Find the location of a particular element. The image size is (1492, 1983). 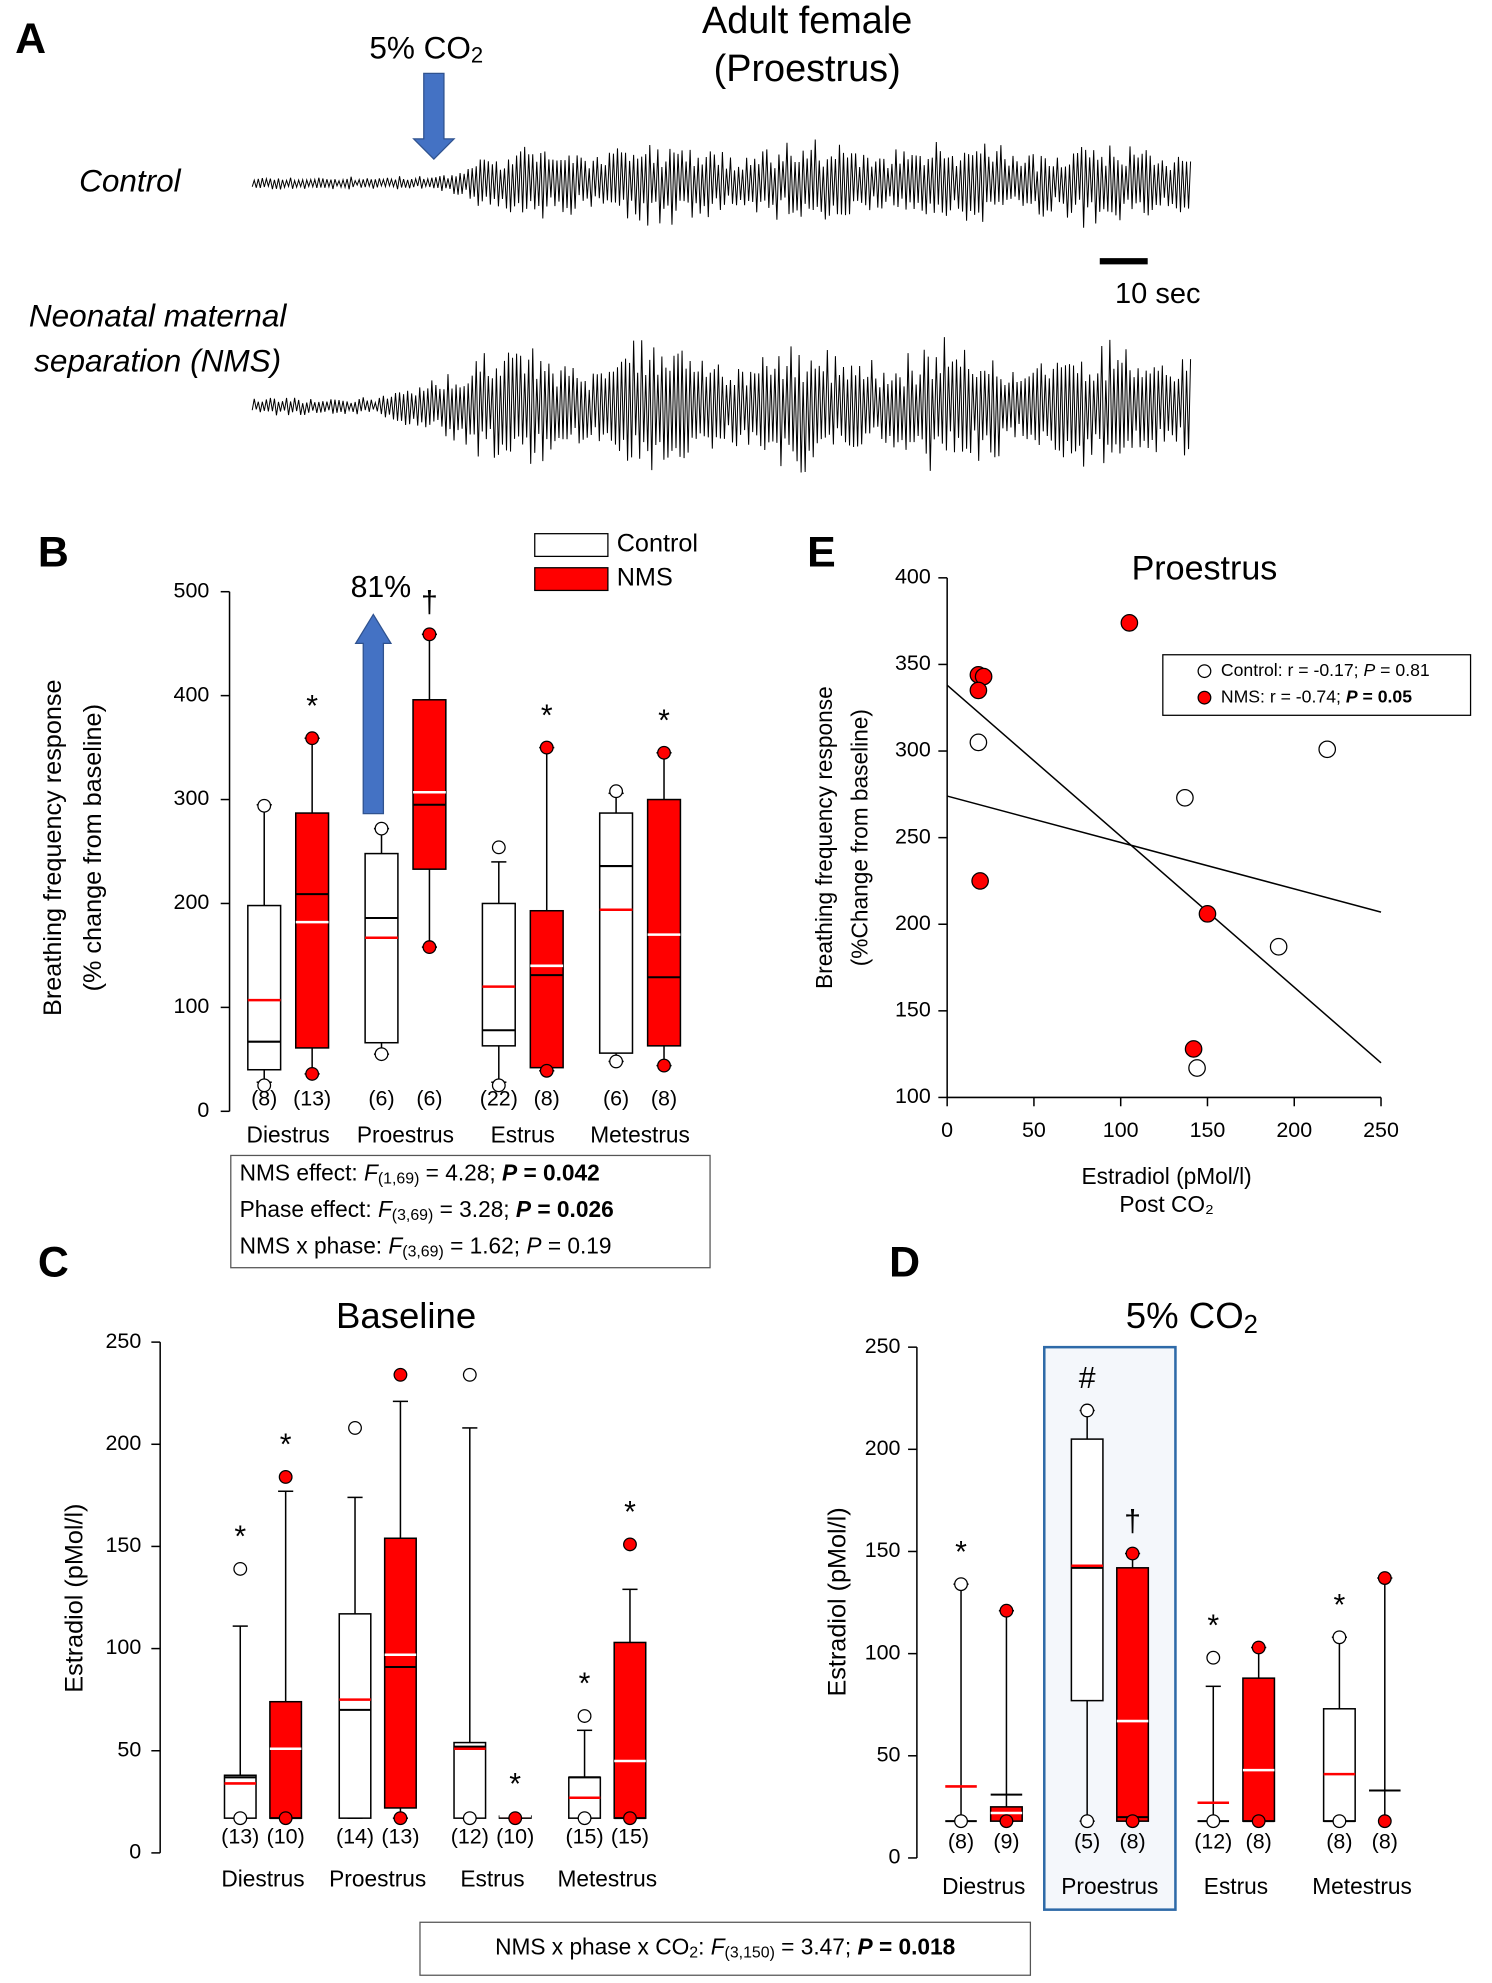

change-arrow is located at coordinates (373, 714).